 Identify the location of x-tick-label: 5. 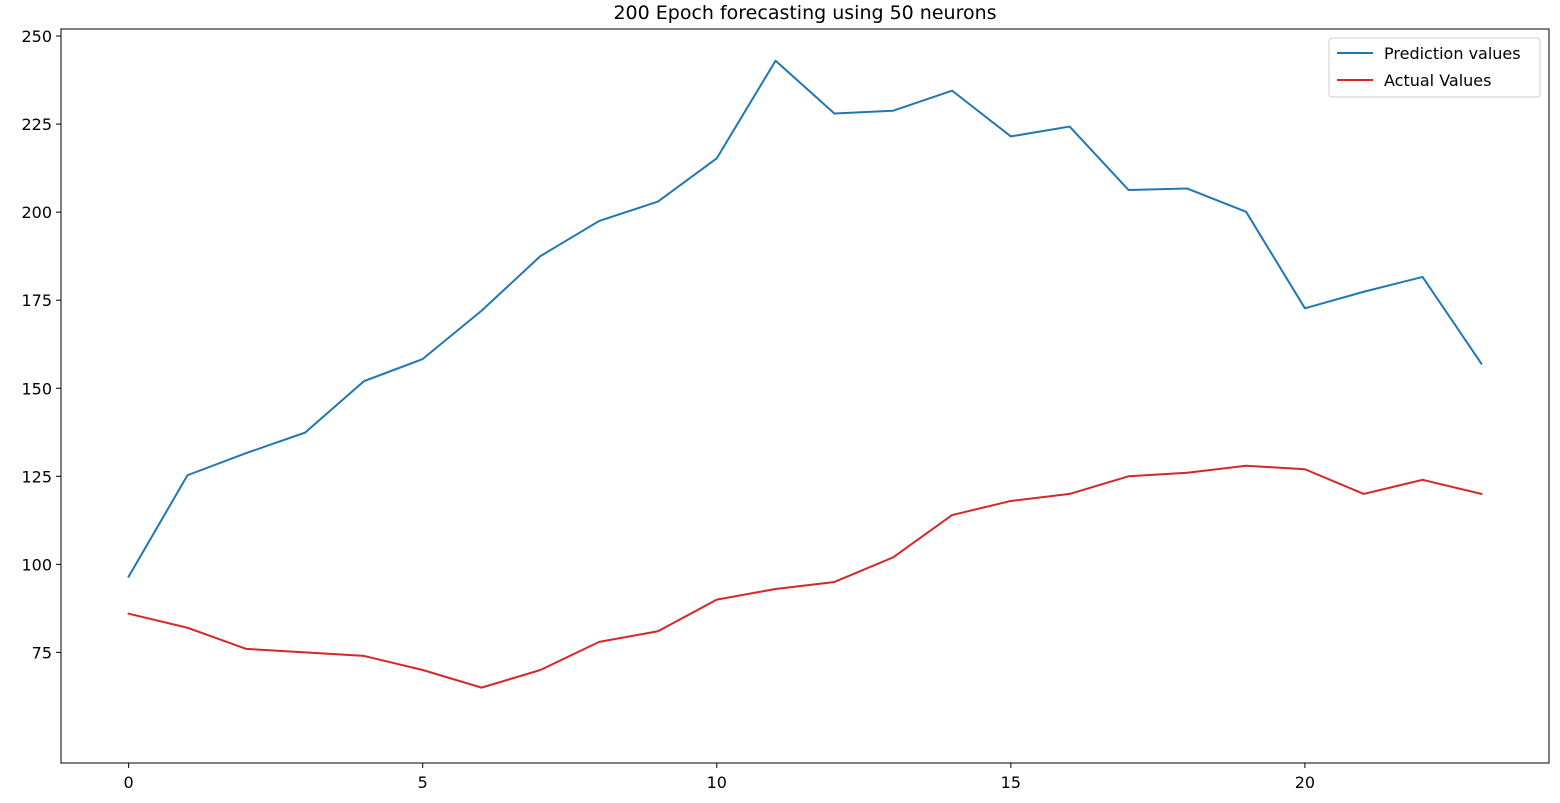
(423, 782).